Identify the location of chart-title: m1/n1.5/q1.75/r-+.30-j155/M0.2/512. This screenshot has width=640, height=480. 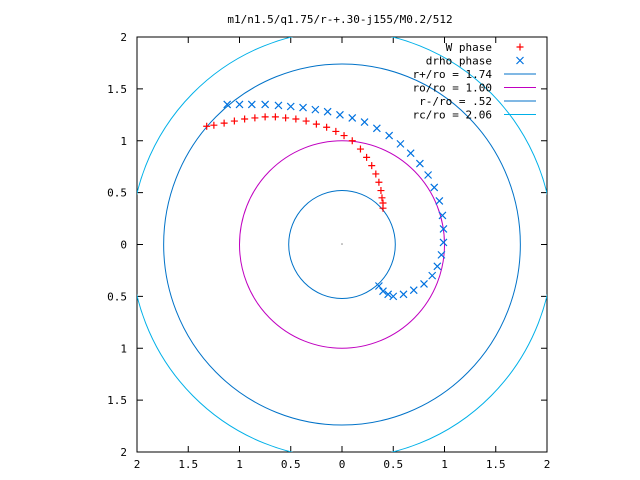
(339, 19).